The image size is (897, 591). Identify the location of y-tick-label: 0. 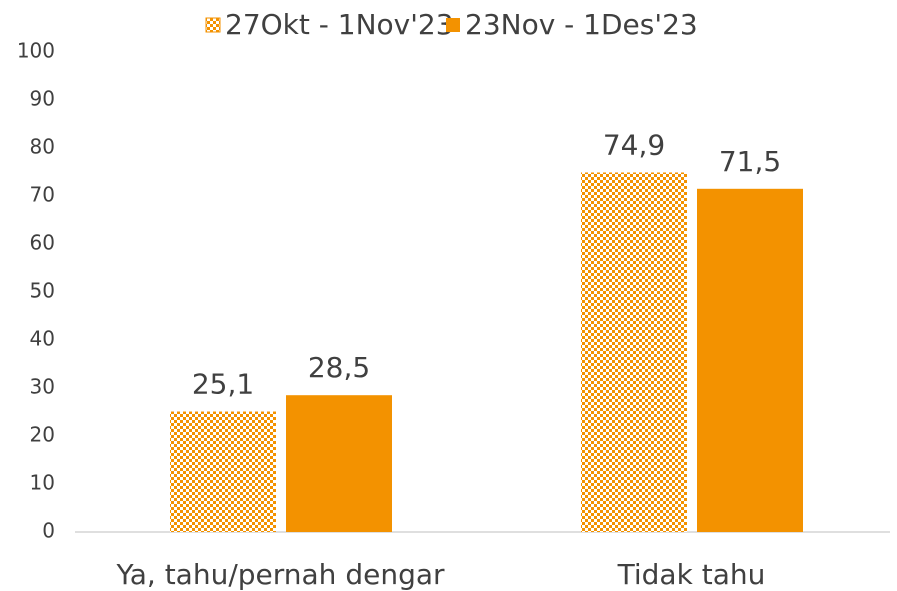
(48, 531).